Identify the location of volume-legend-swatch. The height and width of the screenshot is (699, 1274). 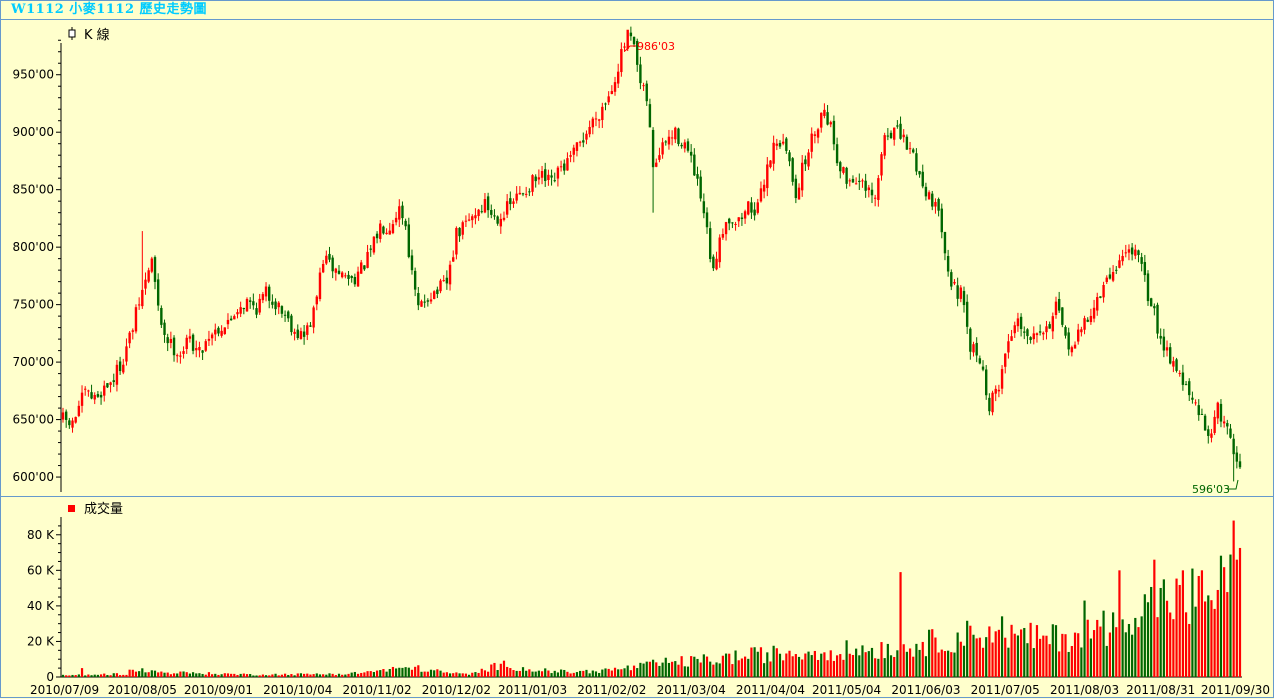
(71, 508).